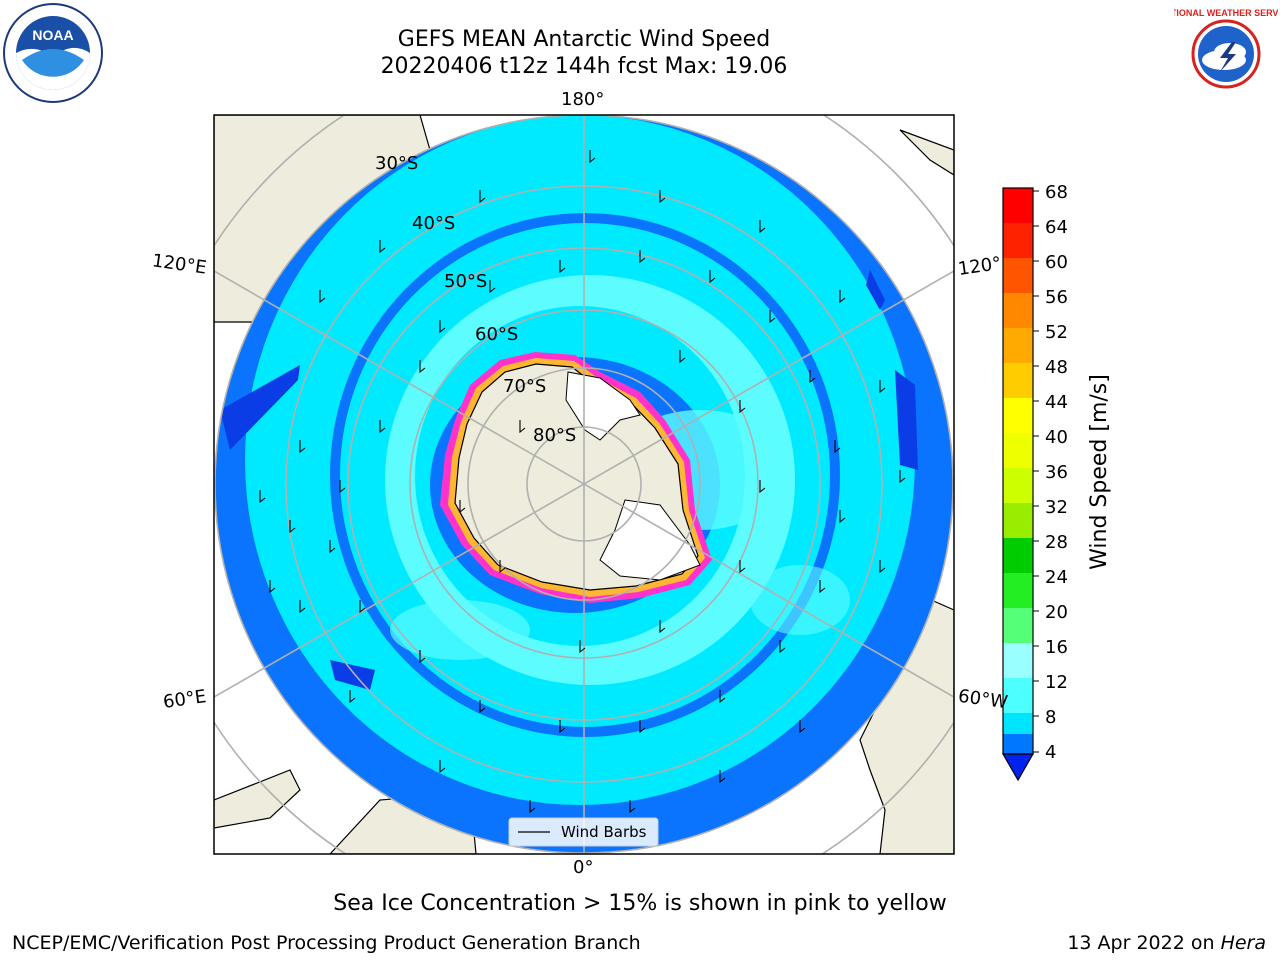  I want to click on noaa-logo-text: NOAA, so click(52, 35).